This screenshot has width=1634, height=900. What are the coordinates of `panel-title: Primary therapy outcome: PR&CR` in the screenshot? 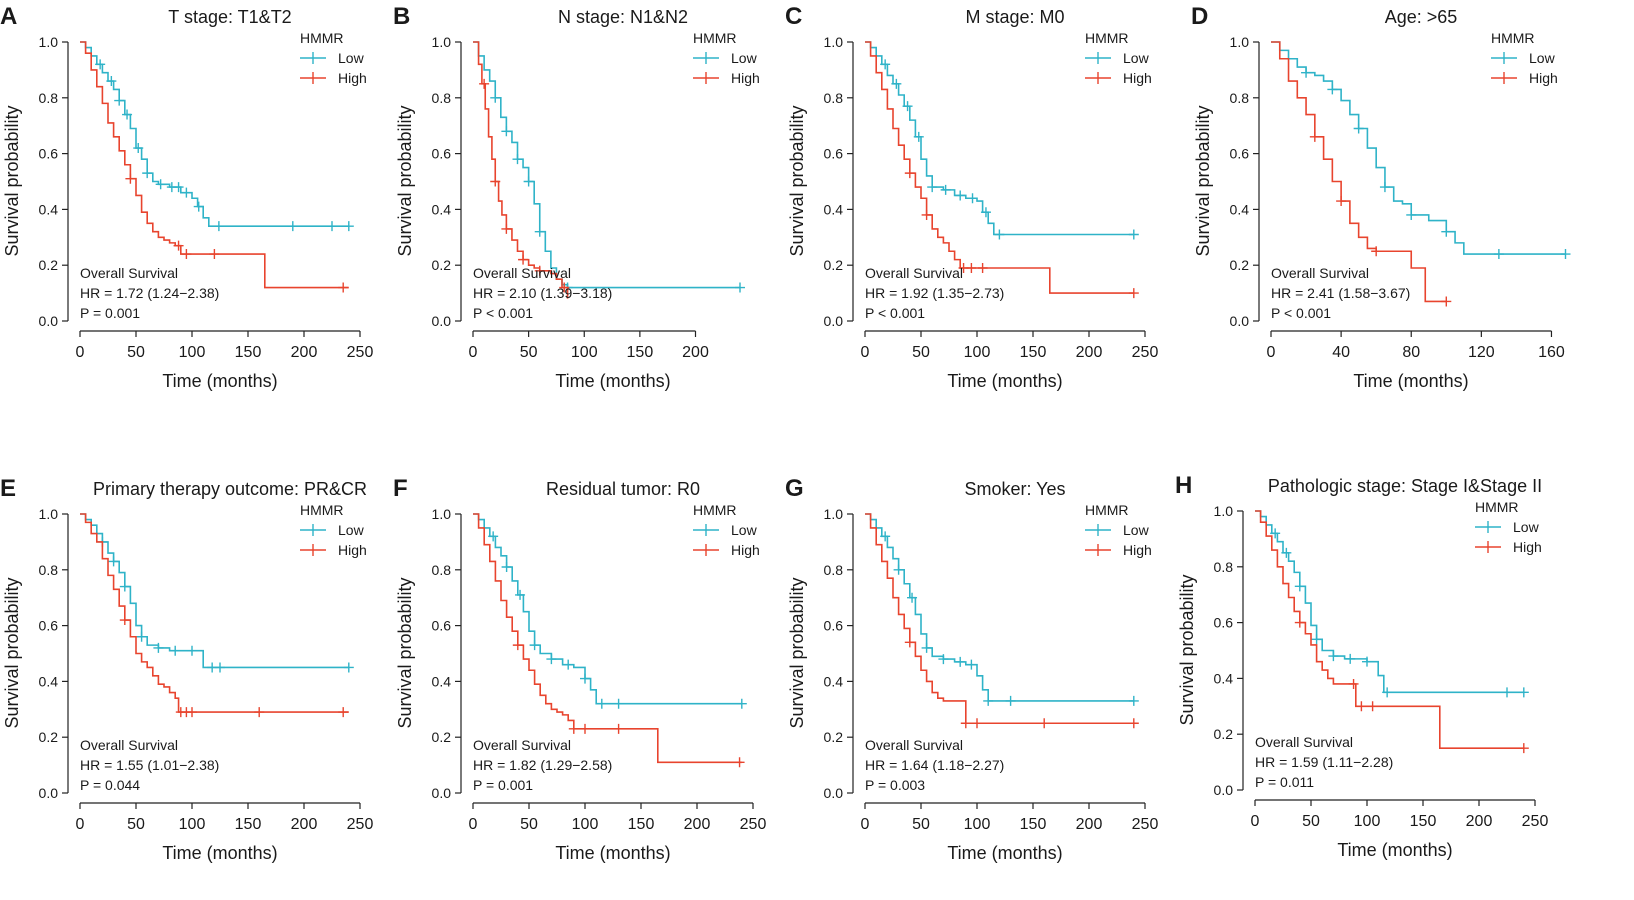 It's located at (230, 489).